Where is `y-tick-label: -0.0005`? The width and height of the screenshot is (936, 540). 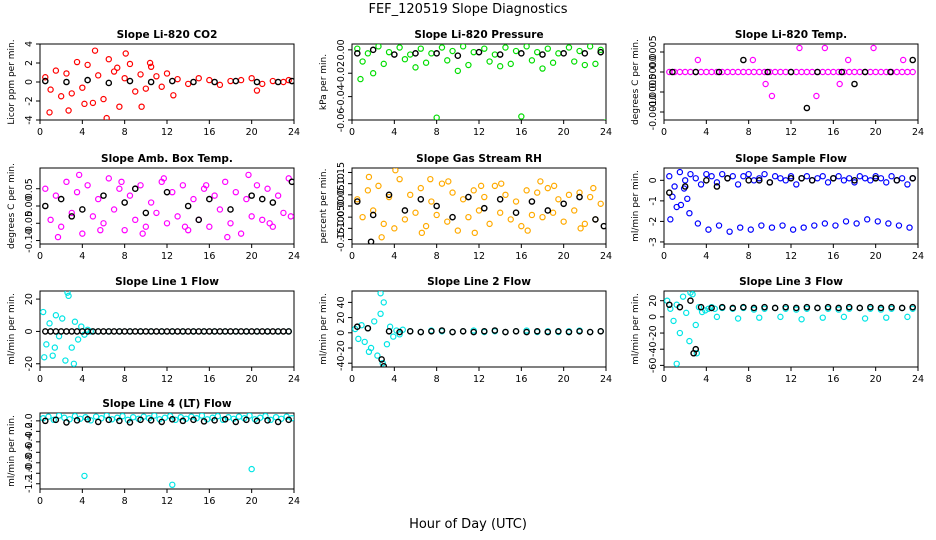
y-tick-label: -0.0005 is located at coordinates (653, 92).